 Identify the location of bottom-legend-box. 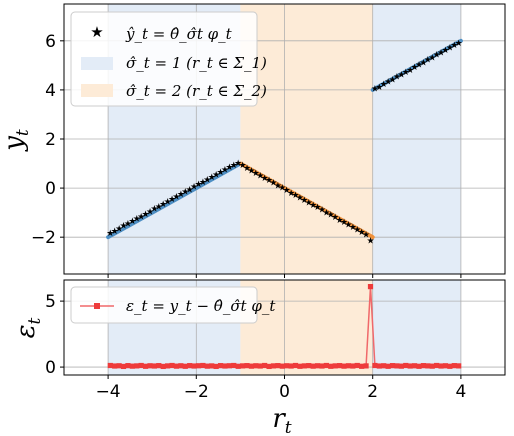
(164, 305).